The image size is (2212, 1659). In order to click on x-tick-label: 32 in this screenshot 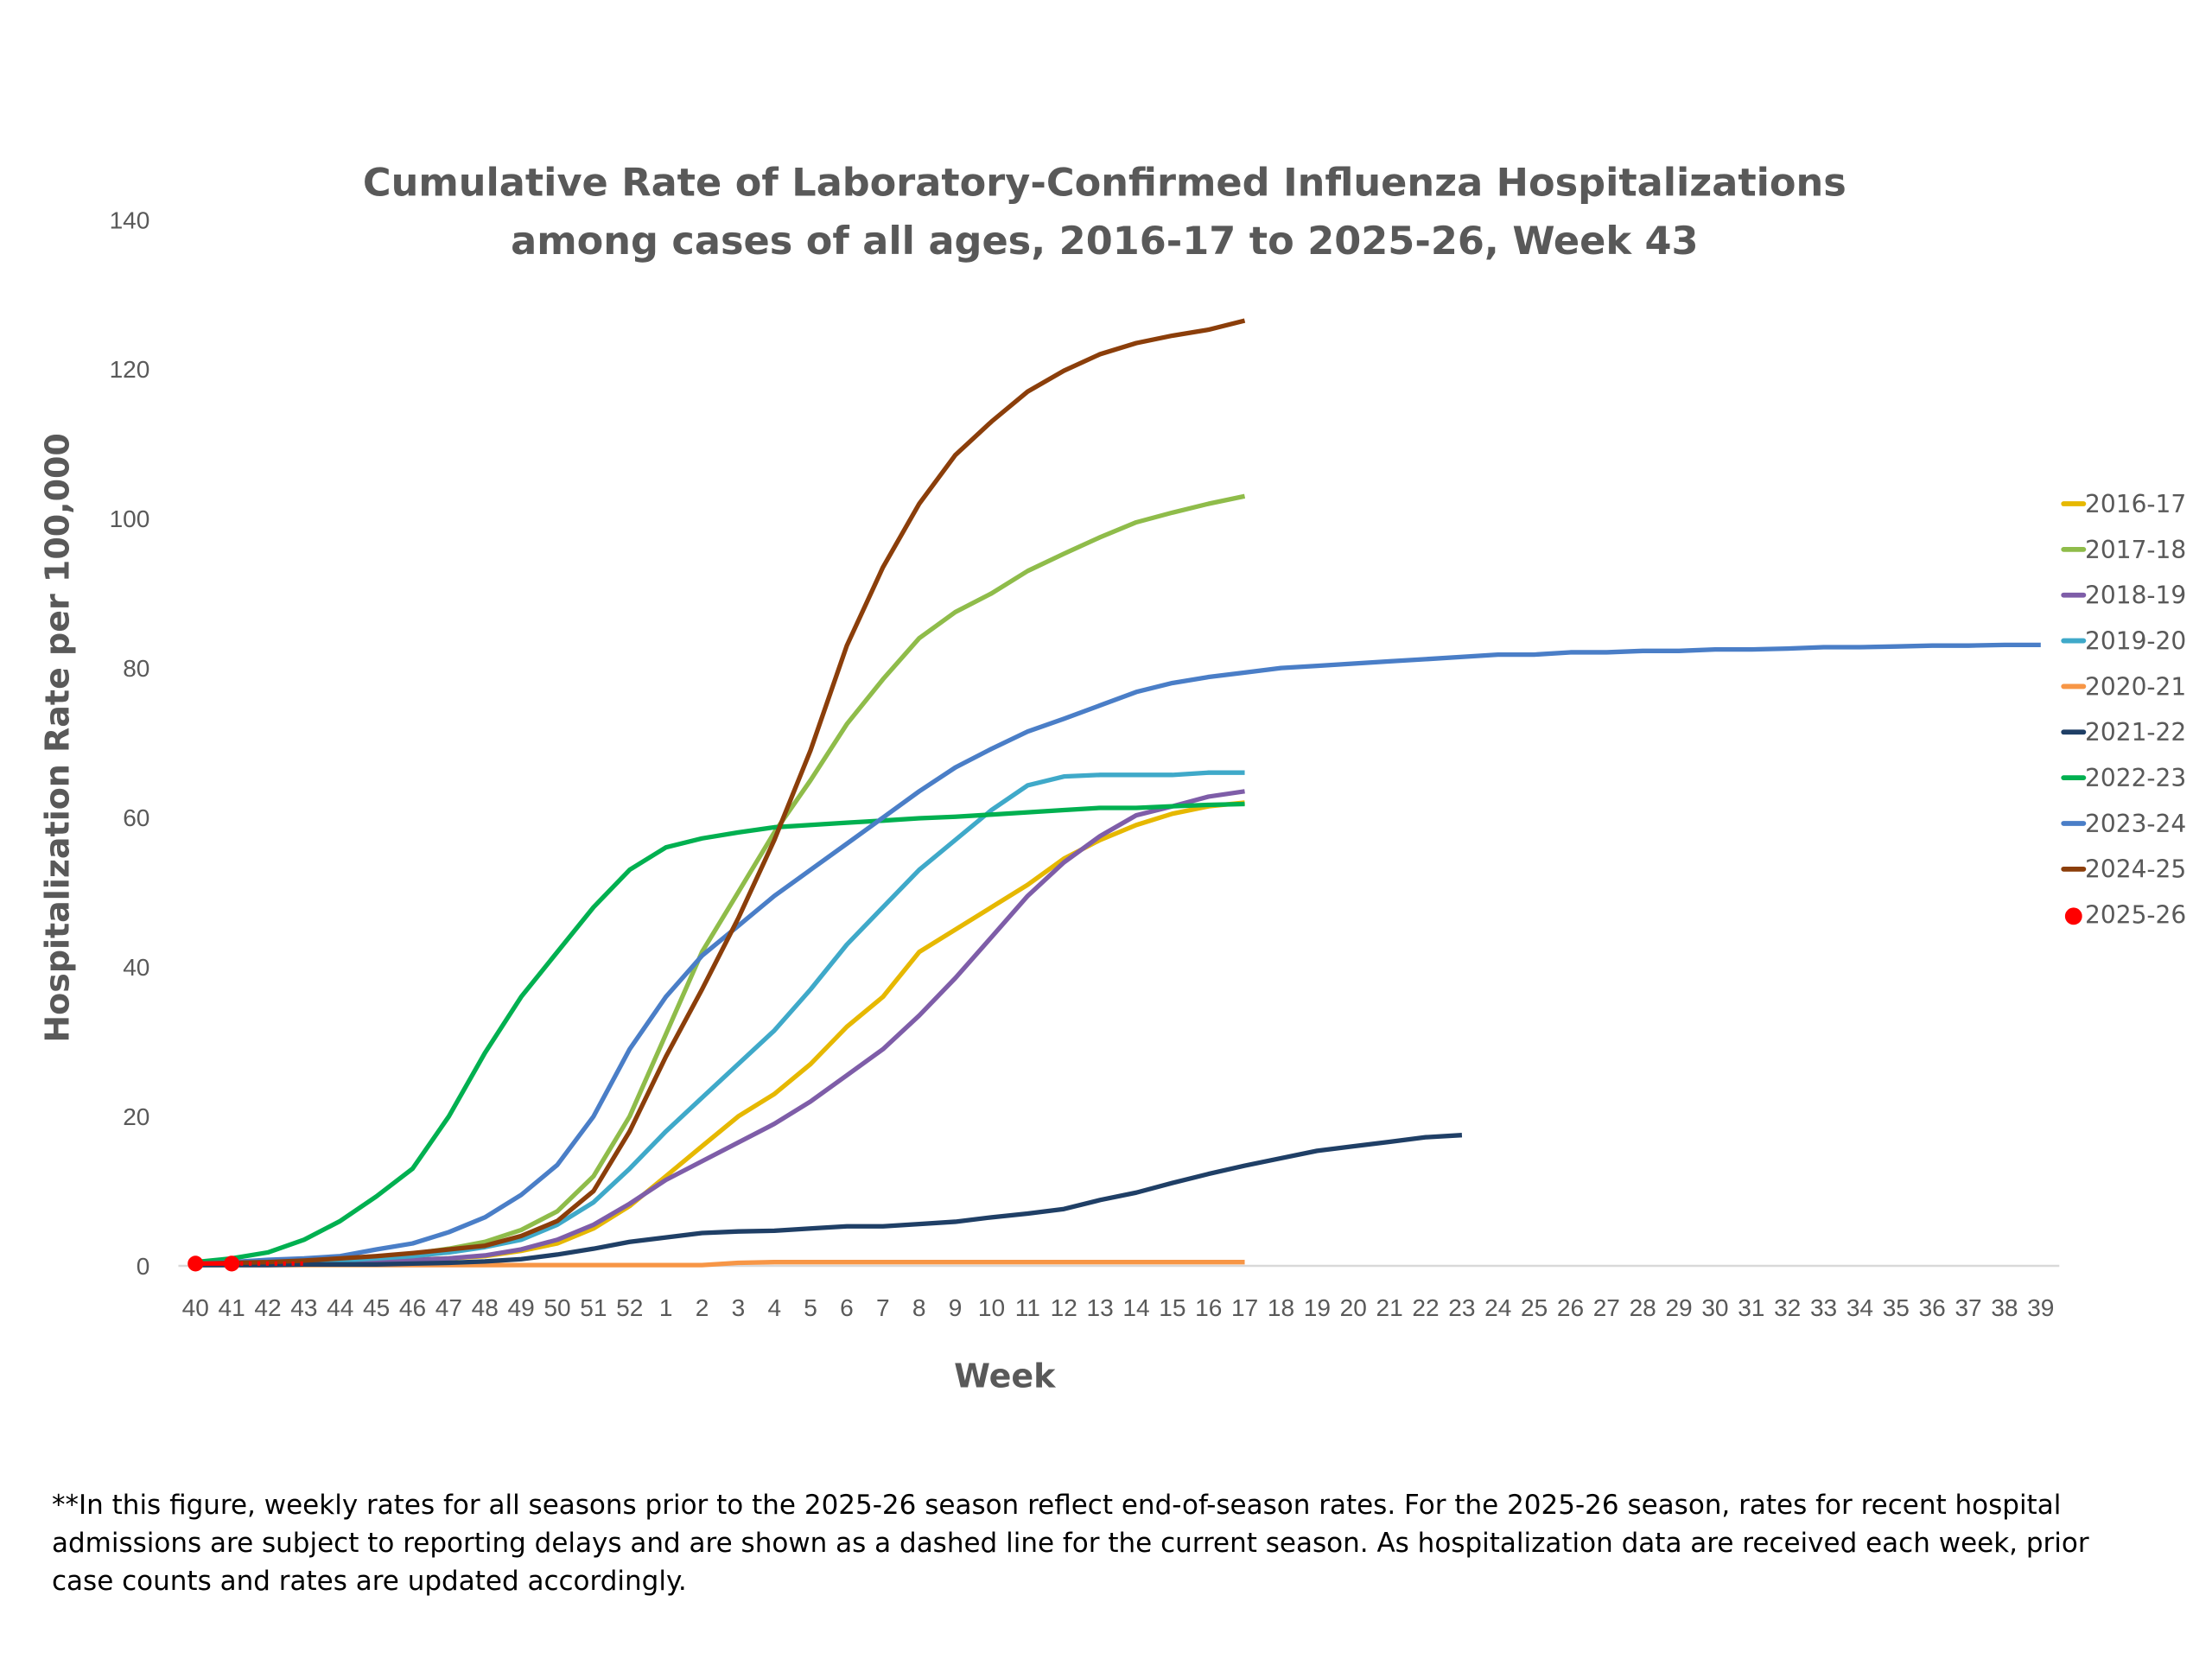, I will do `click(1787, 1307)`.